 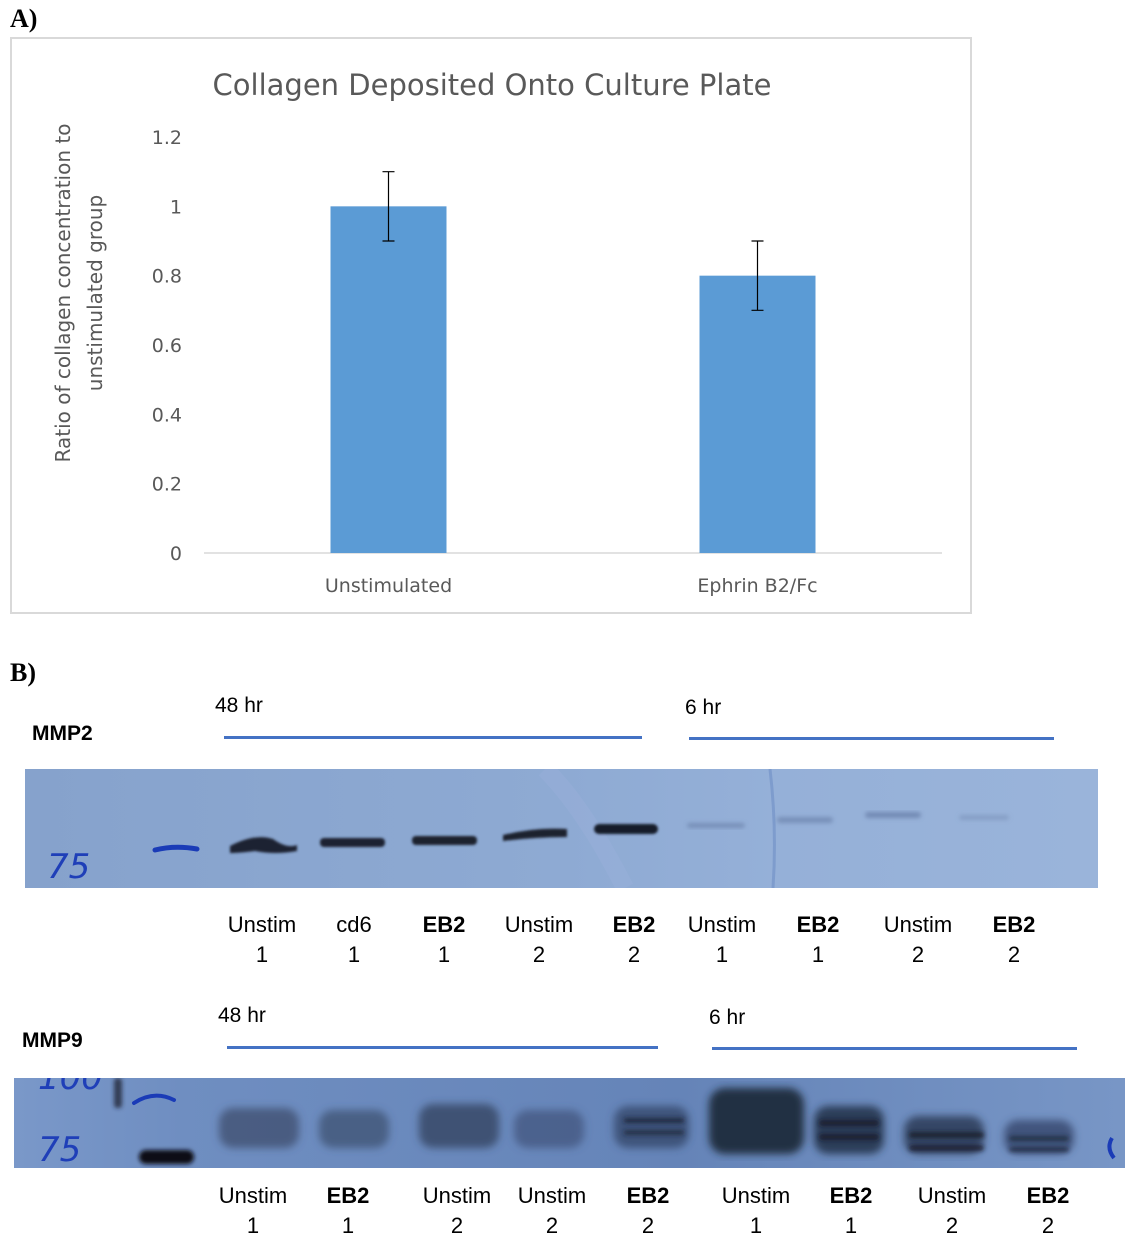 What do you see at coordinates (388, 586) in the screenshot?
I see `x-tick-label: Unstimulated` at bounding box center [388, 586].